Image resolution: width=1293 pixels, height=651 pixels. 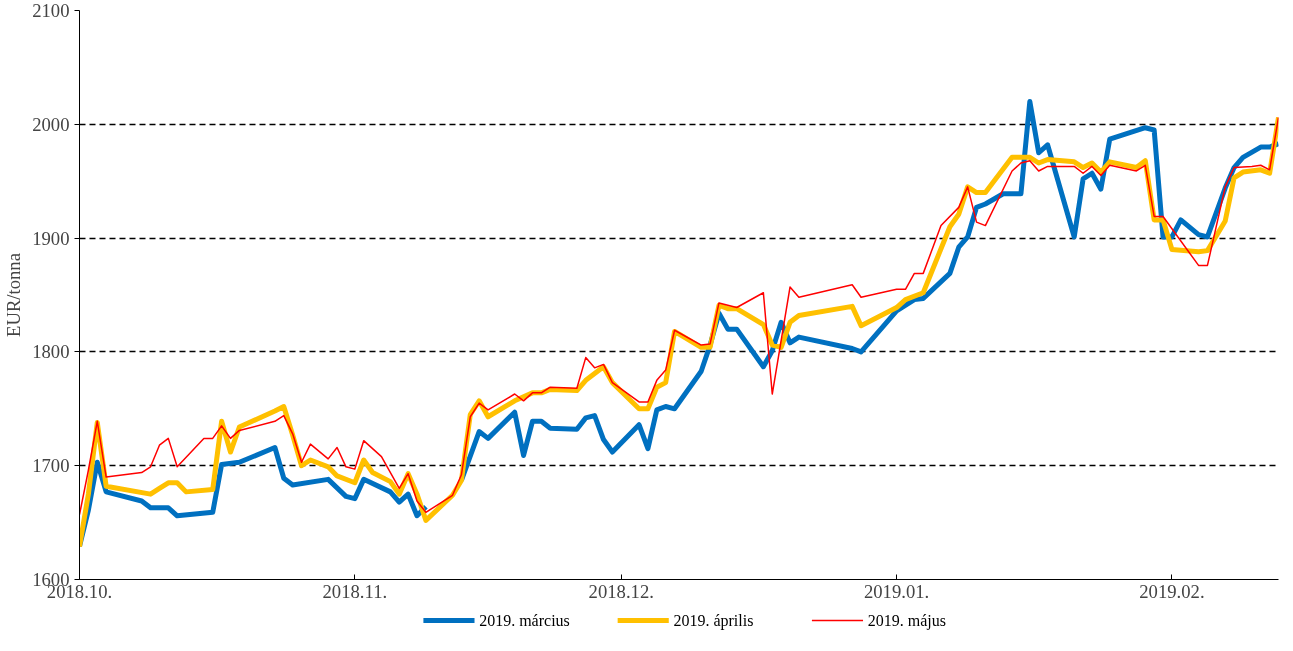 I want to click on y-tick-label: 2000, so click(x=51, y=124).